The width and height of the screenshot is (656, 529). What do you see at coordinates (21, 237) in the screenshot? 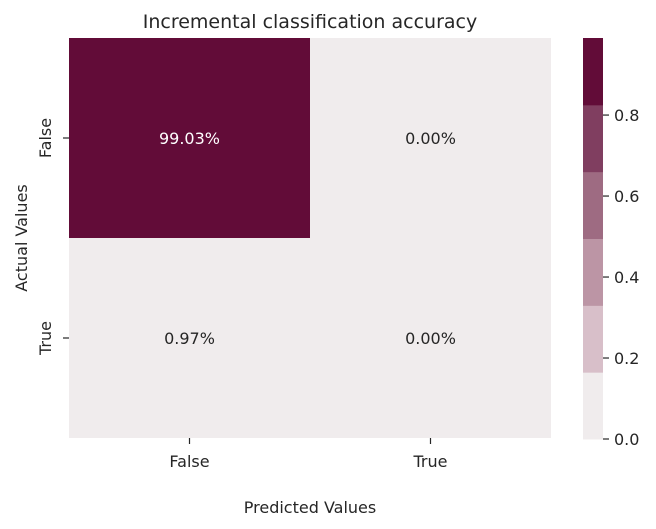
I see `y-axis-label: Actual Values` at bounding box center [21, 237].